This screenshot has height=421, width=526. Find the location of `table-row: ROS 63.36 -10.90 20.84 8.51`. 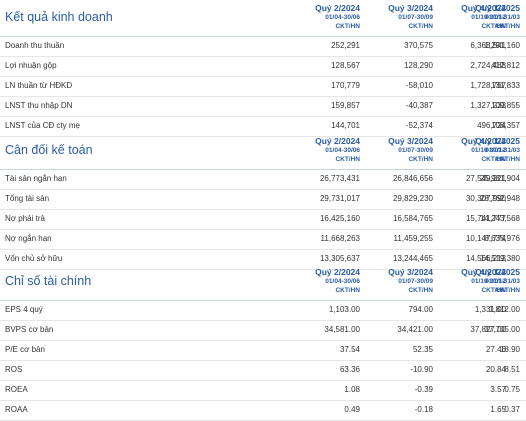

table-row: ROS 63.36 -10.90 20.84 8.51 is located at coordinates (263, 371).